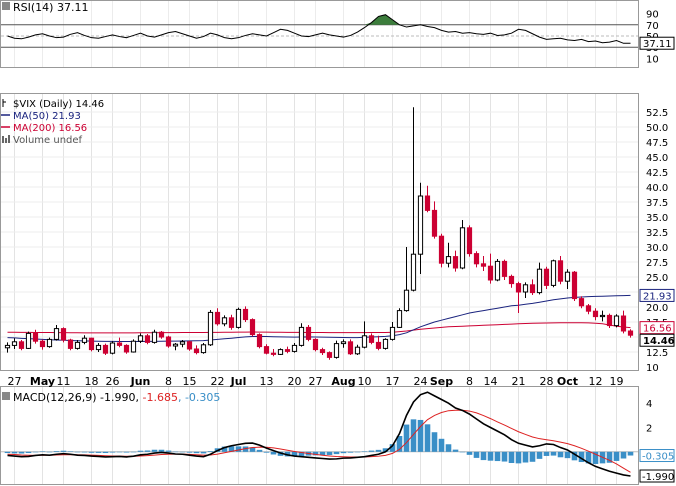 The width and height of the screenshot is (676, 486). I want to click on price-tick-label: 32.5, so click(657, 233).